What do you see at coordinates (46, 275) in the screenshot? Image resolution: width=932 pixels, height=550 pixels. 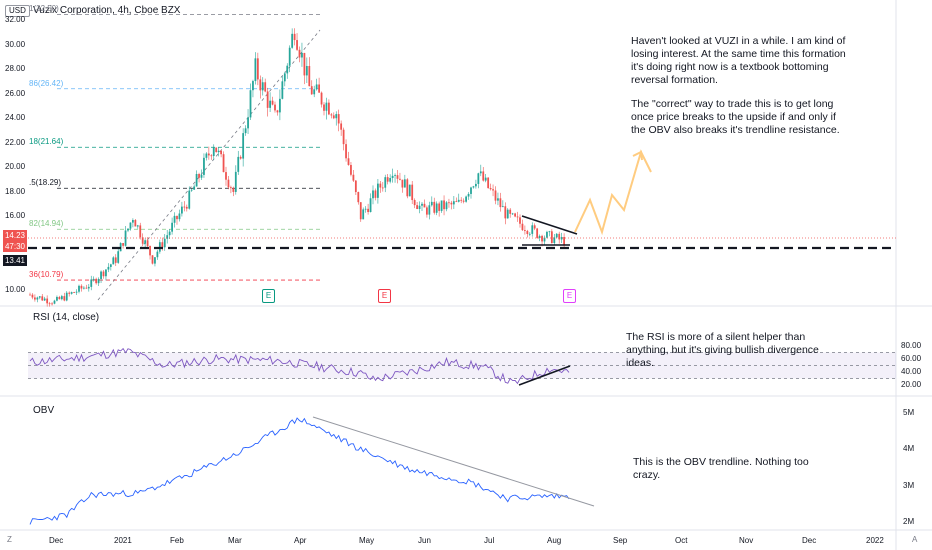 I see `fib-level-label: 36(10.79)` at bounding box center [46, 275].